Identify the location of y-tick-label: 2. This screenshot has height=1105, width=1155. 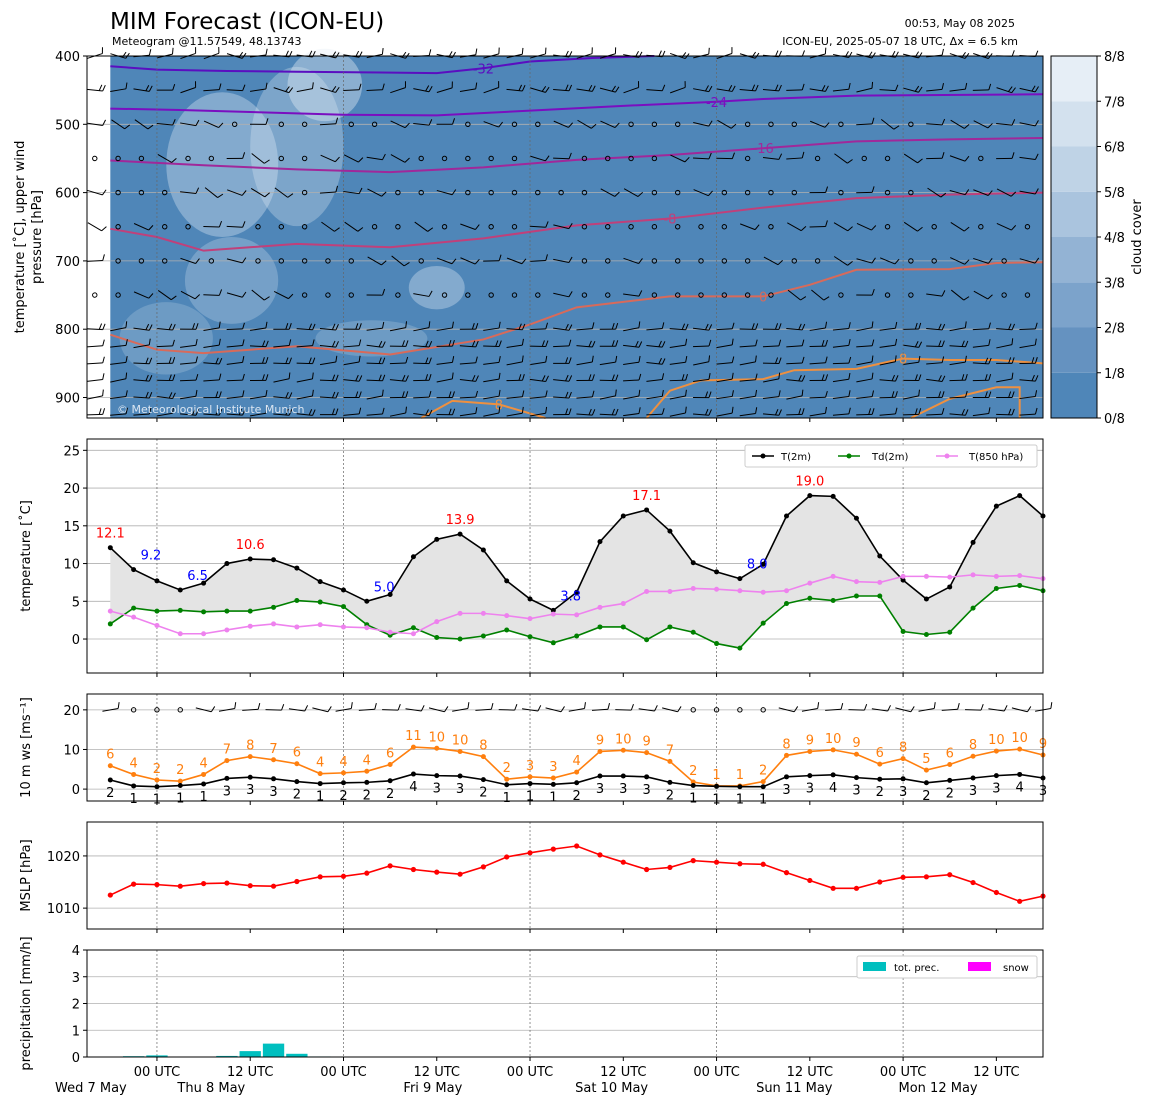
(76, 1005).